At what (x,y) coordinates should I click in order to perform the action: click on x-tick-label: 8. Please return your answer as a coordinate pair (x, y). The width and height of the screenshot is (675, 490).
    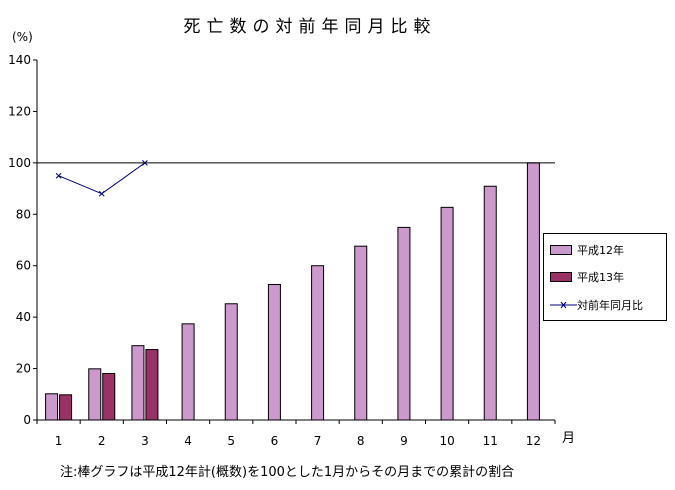
    Looking at the image, I should click on (361, 441).